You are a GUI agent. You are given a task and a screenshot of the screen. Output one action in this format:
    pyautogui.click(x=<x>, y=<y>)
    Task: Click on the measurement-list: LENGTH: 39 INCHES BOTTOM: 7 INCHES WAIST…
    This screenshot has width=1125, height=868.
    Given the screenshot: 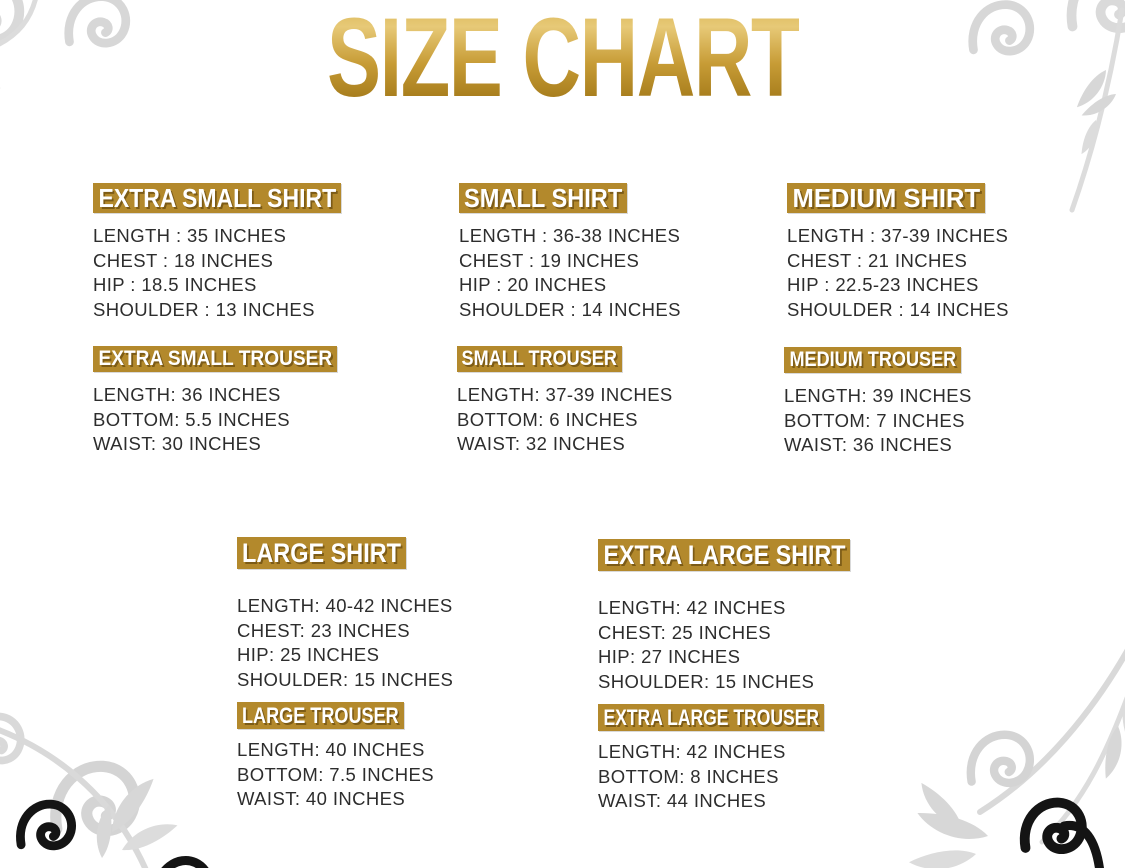 What is the action you would take?
    pyautogui.click(x=878, y=421)
    